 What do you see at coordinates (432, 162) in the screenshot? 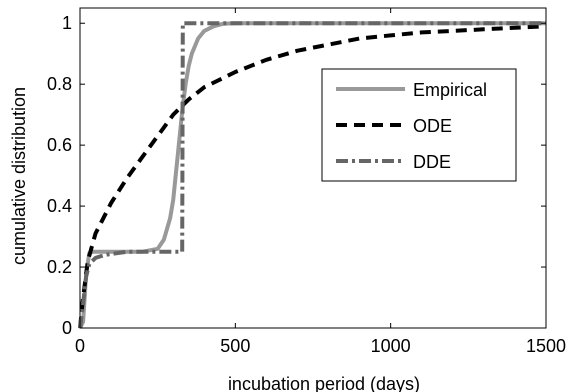
I see `legend-label-dde: DDE` at bounding box center [432, 162].